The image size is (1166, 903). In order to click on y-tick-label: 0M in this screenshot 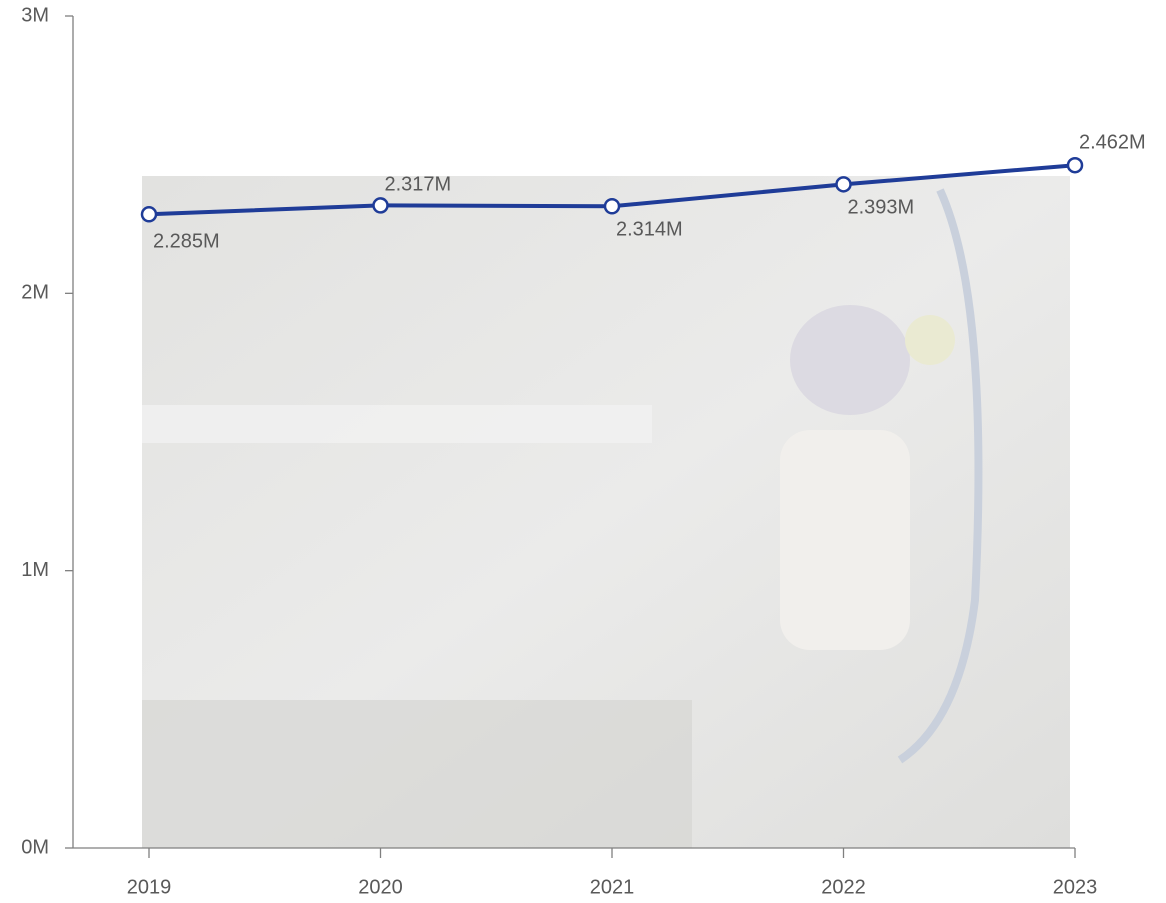, I will do `click(35, 847)`.